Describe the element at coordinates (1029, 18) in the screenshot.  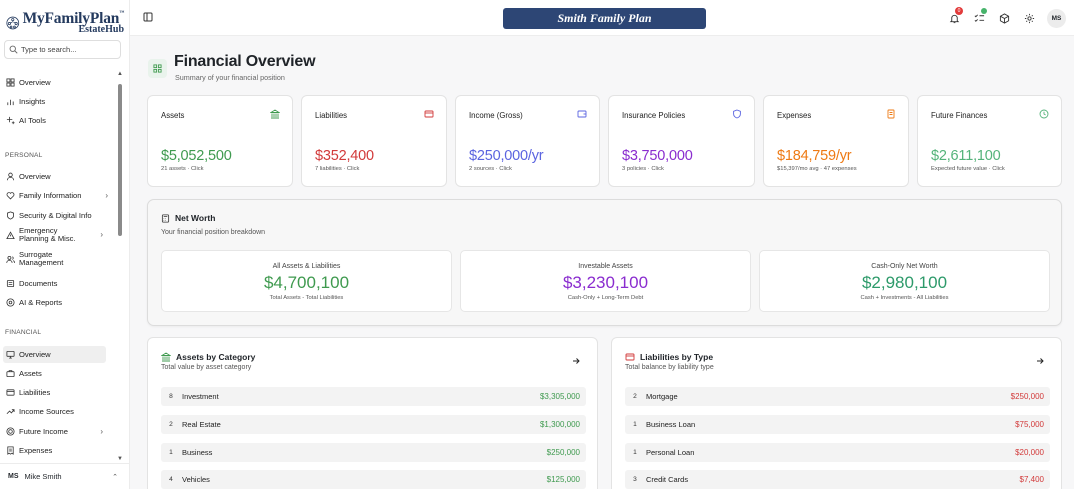
I see `settings-button` at that location.